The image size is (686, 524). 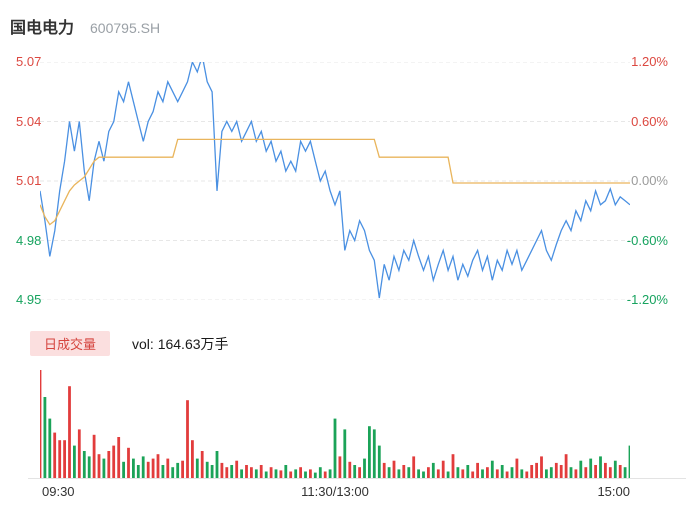 I want to click on pct-tick-label: -1.20%, so click(x=647, y=299).